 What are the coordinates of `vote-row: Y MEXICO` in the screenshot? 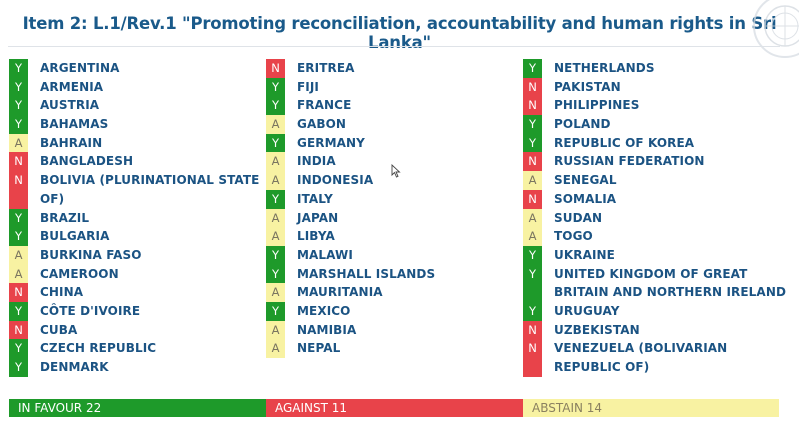 It's located at (391, 311).